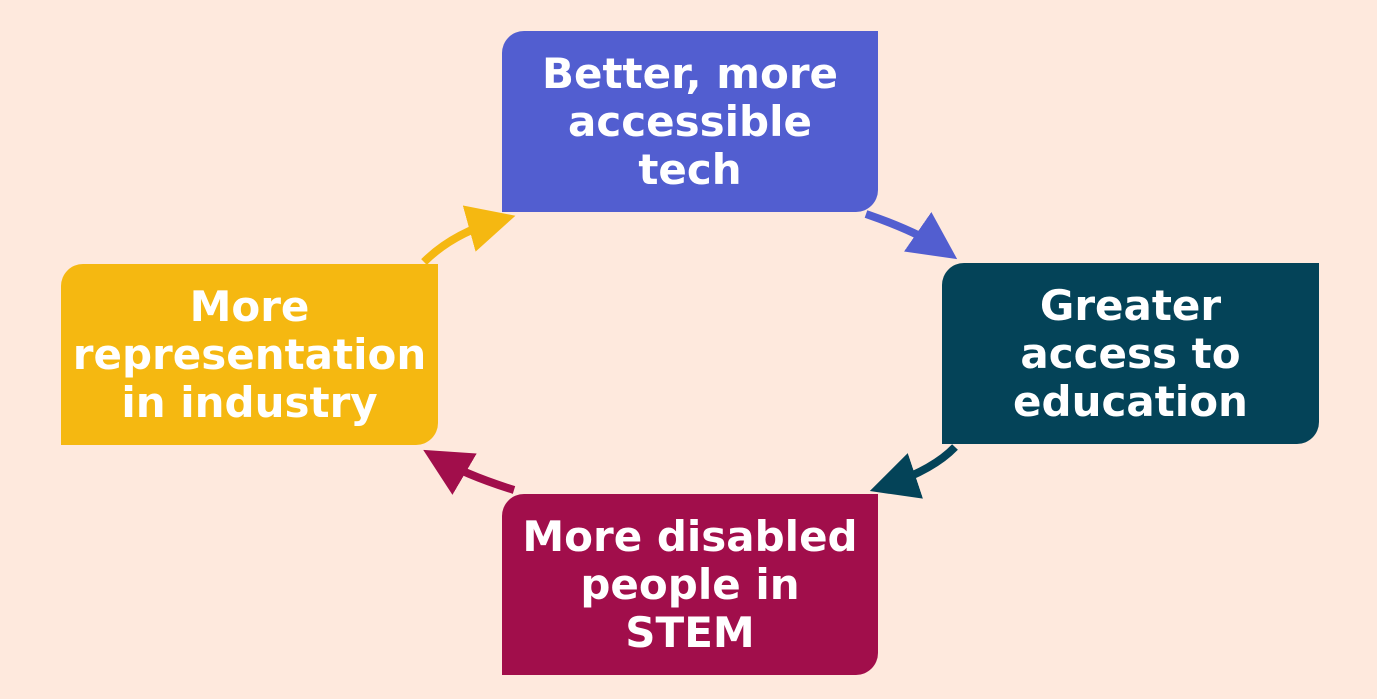  I want to click on arrow-bottom-to-left, so click(469, 472).